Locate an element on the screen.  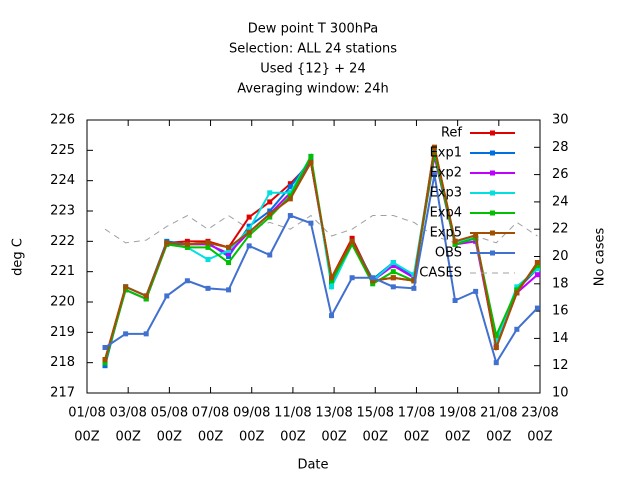
y2-axis-label: No cases is located at coordinates (600, 257).